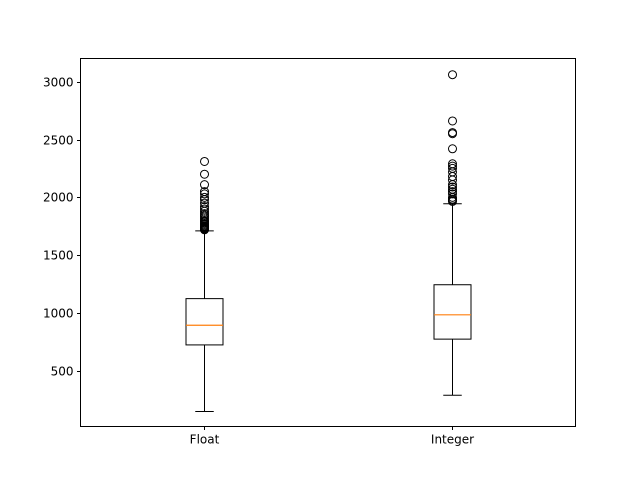 The width and height of the screenshot is (640, 480). I want to click on x-axis: Float Integer, so click(332, 436).